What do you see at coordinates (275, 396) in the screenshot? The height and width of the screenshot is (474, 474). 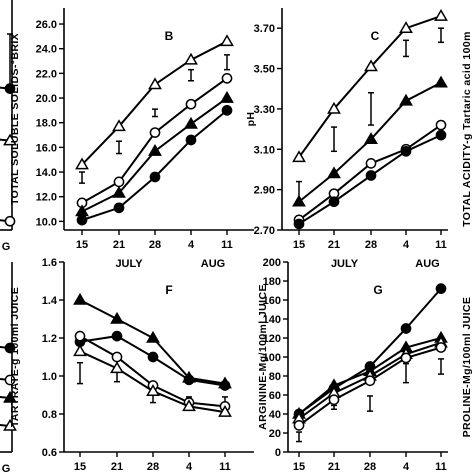 I see `y-tick-label: 60` at bounding box center [275, 396].